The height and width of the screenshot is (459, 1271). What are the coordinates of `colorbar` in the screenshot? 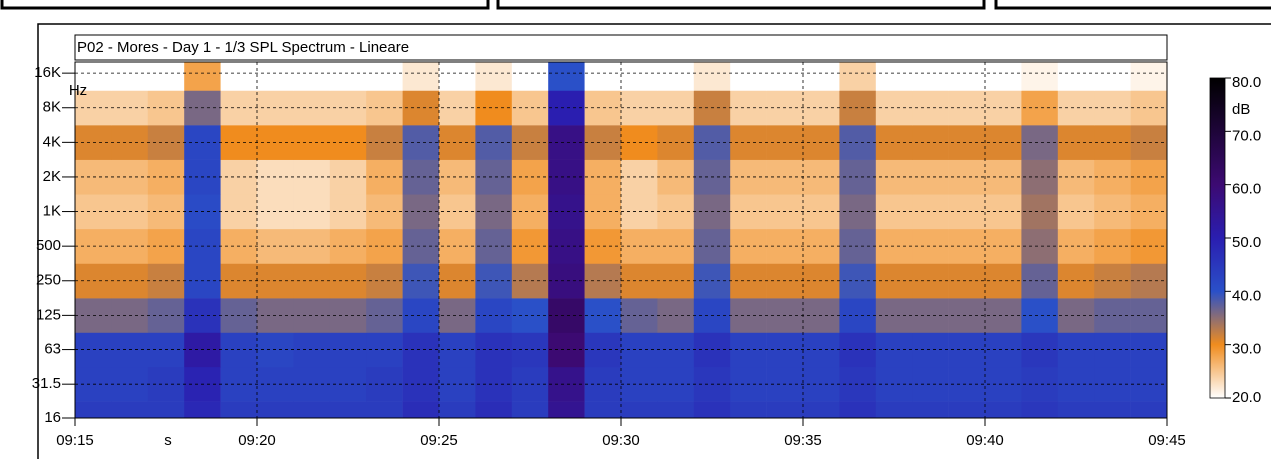 It's located at (1217, 238).